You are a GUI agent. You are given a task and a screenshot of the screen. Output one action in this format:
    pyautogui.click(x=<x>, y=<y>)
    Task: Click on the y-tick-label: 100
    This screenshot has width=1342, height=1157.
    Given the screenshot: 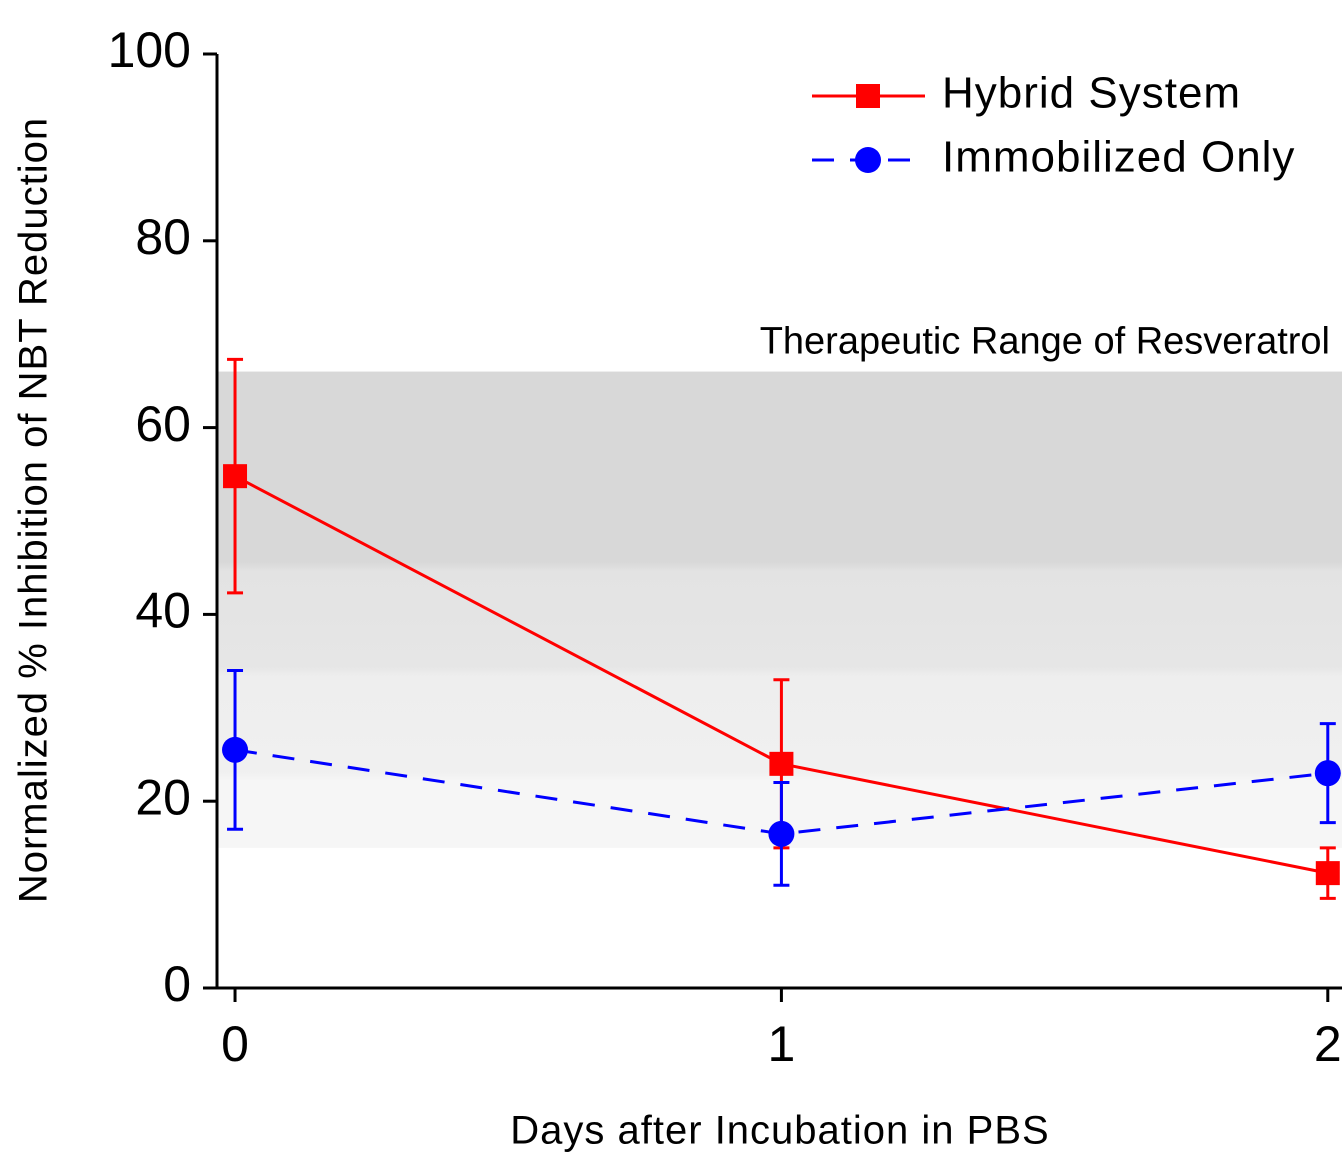 What is the action you would take?
    pyautogui.click(x=149, y=50)
    